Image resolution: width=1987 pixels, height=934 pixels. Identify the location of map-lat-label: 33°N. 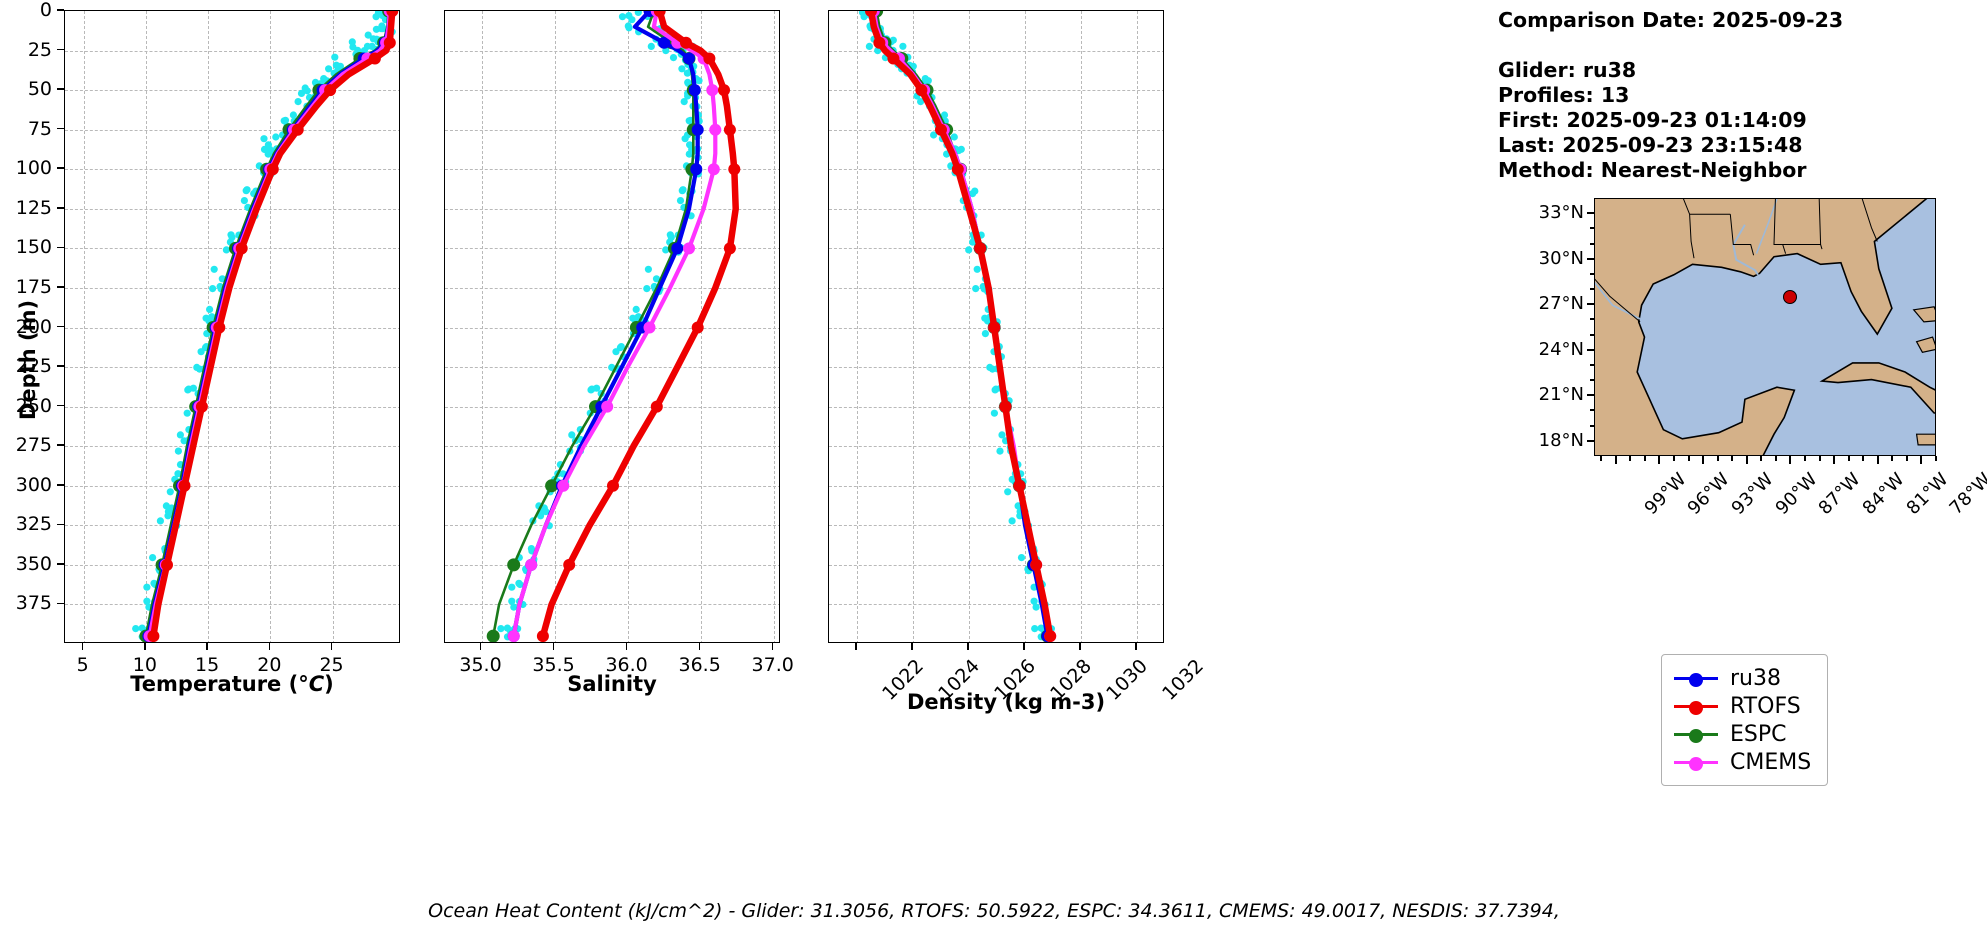
(1561, 213).